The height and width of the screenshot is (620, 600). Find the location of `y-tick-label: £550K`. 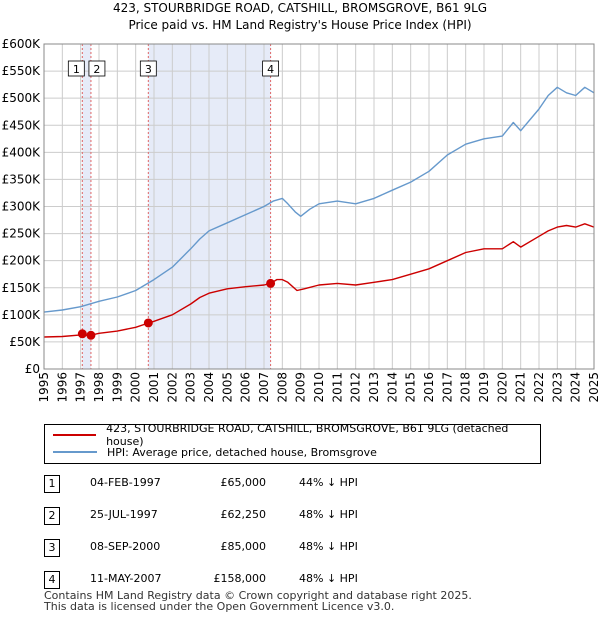

y-tick-label: £550K is located at coordinates (22, 71).